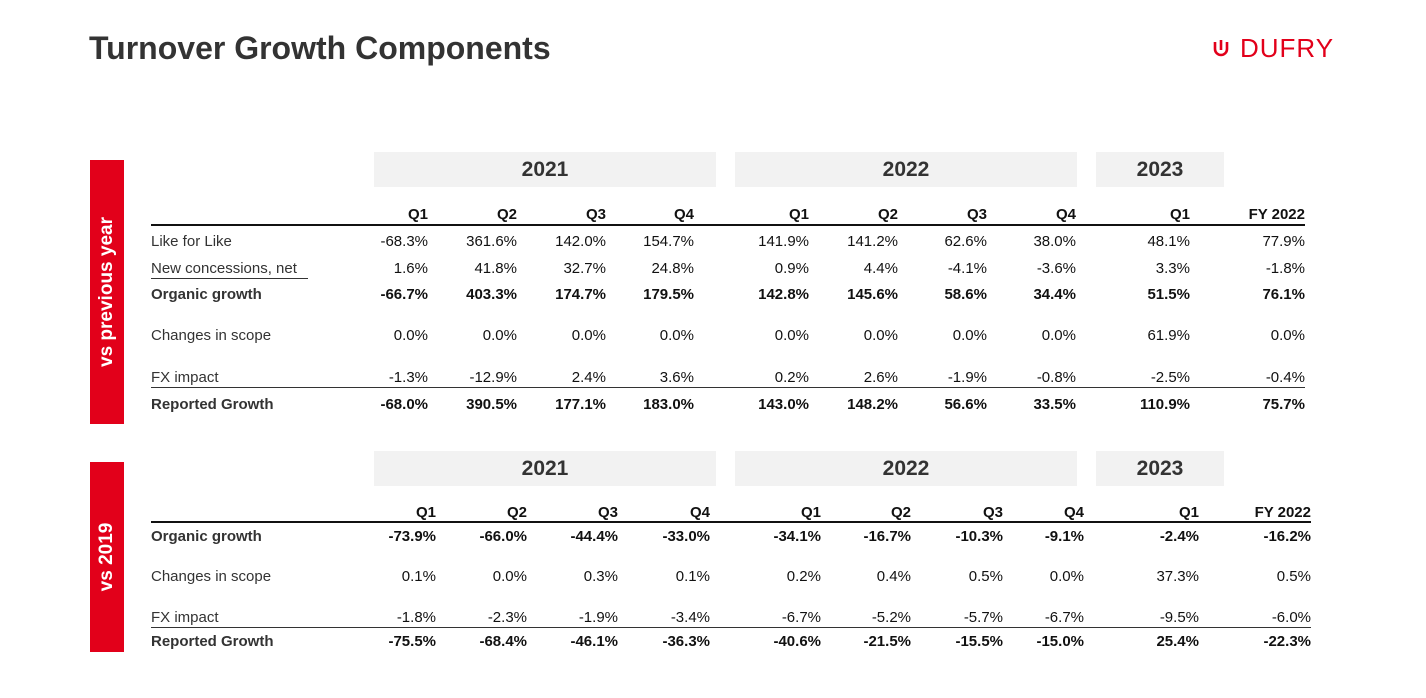 This screenshot has height=698, width=1426. What do you see at coordinates (1168, 335) in the screenshot?
I see `table-cell: 61.9%` at bounding box center [1168, 335].